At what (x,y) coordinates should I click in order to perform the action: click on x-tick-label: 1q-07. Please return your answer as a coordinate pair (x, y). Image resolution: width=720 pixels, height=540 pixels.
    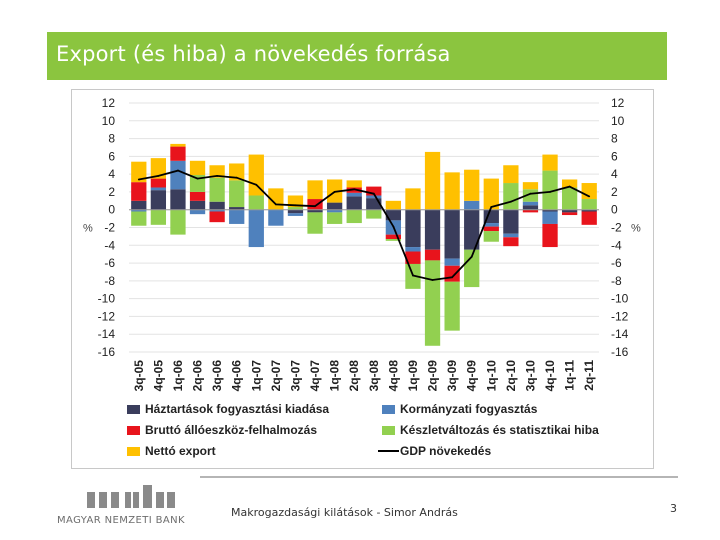
    Looking at the image, I should click on (256, 376).